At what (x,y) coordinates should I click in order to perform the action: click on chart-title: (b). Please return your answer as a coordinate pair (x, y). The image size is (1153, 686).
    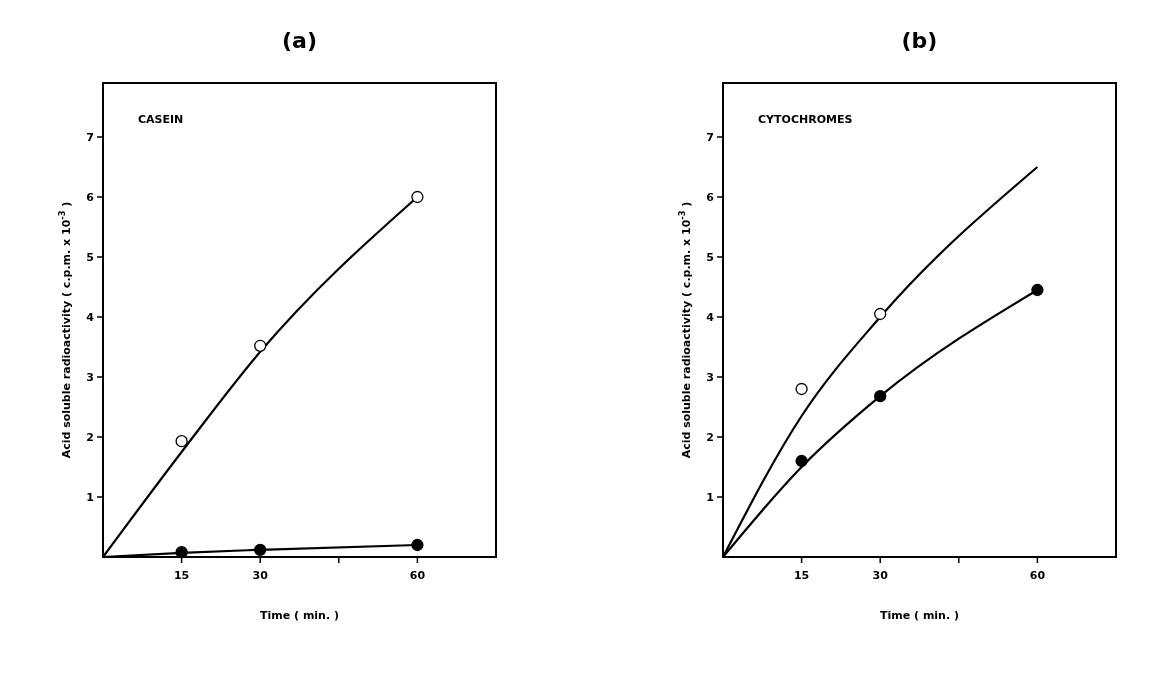
    Looking at the image, I should click on (919, 40).